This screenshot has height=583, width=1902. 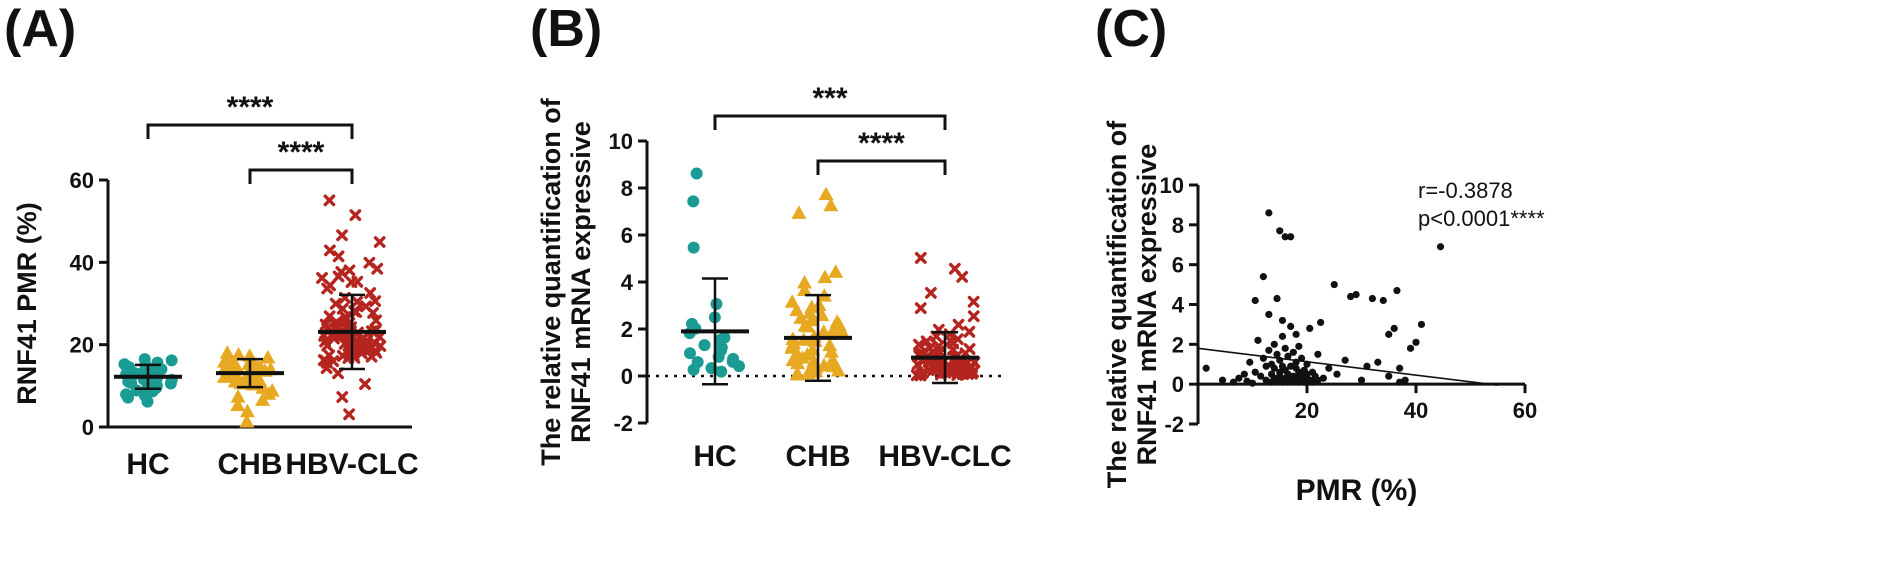 What do you see at coordinates (1416, 410) in the screenshot?
I see `panel-c-x-tick-label-40: 40` at bounding box center [1416, 410].